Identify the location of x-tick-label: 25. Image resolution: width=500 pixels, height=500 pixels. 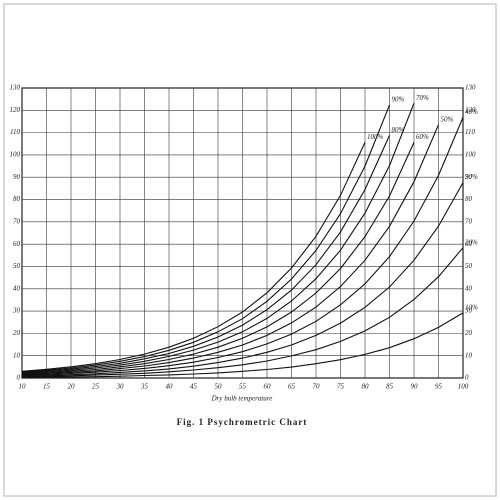
(96, 387).